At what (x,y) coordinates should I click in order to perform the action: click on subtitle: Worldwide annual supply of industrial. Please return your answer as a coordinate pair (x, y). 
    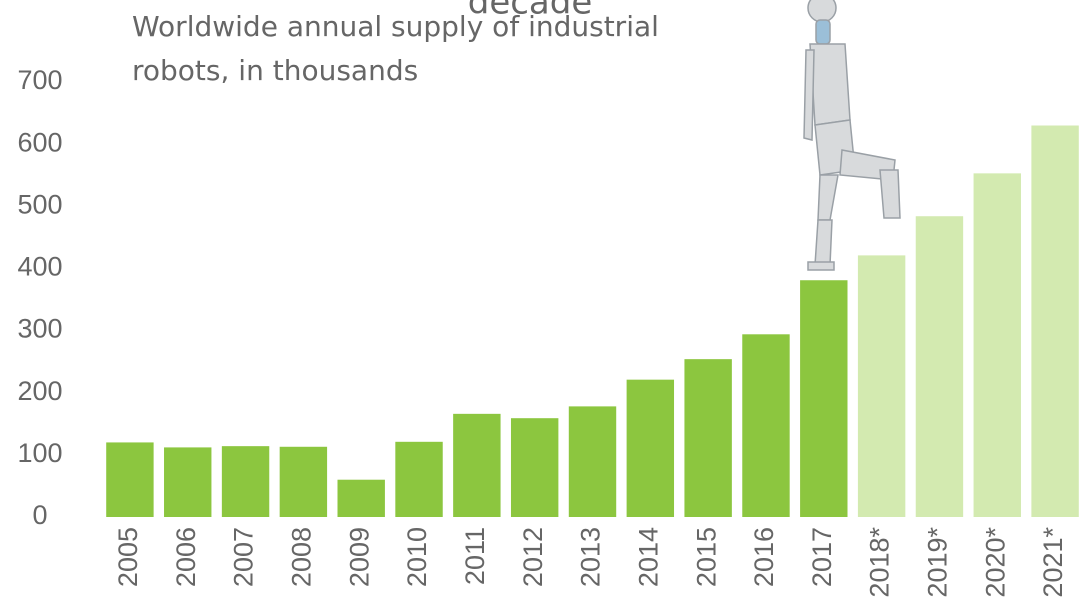
    Looking at the image, I should click on (395, 26).